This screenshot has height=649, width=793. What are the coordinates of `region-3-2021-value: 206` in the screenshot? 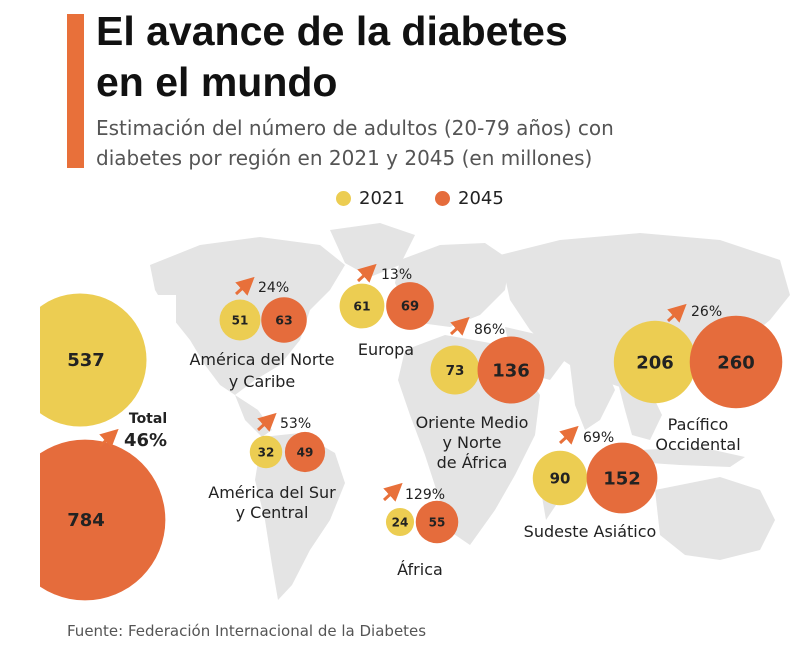 It's located at (655, 362).